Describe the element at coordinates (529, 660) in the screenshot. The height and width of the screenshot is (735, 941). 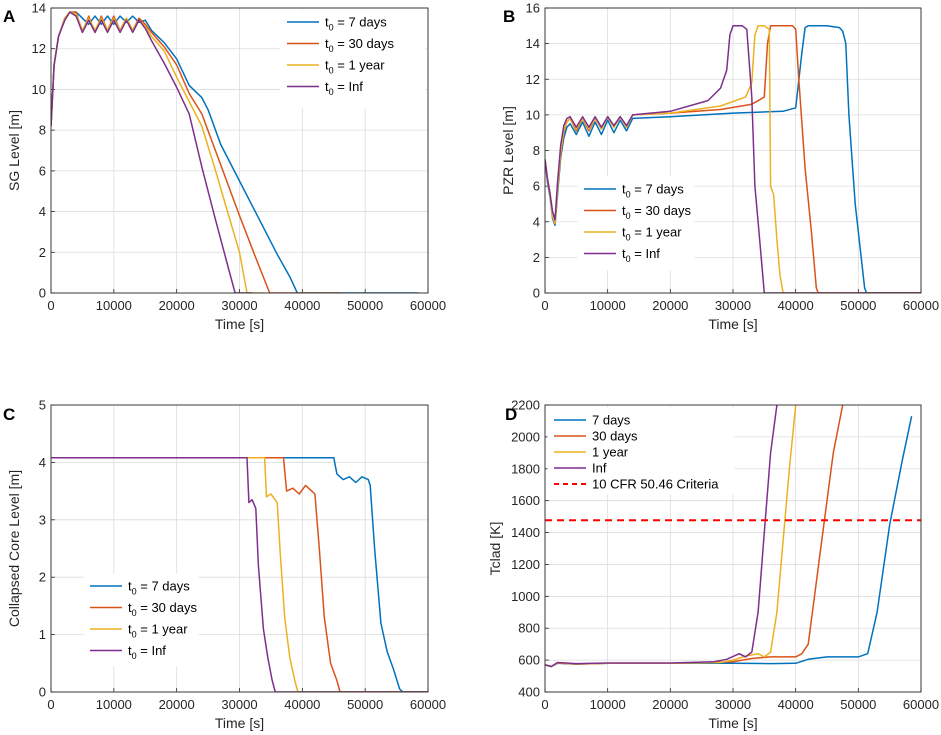
I see `y-tick-label: 600` at that location.